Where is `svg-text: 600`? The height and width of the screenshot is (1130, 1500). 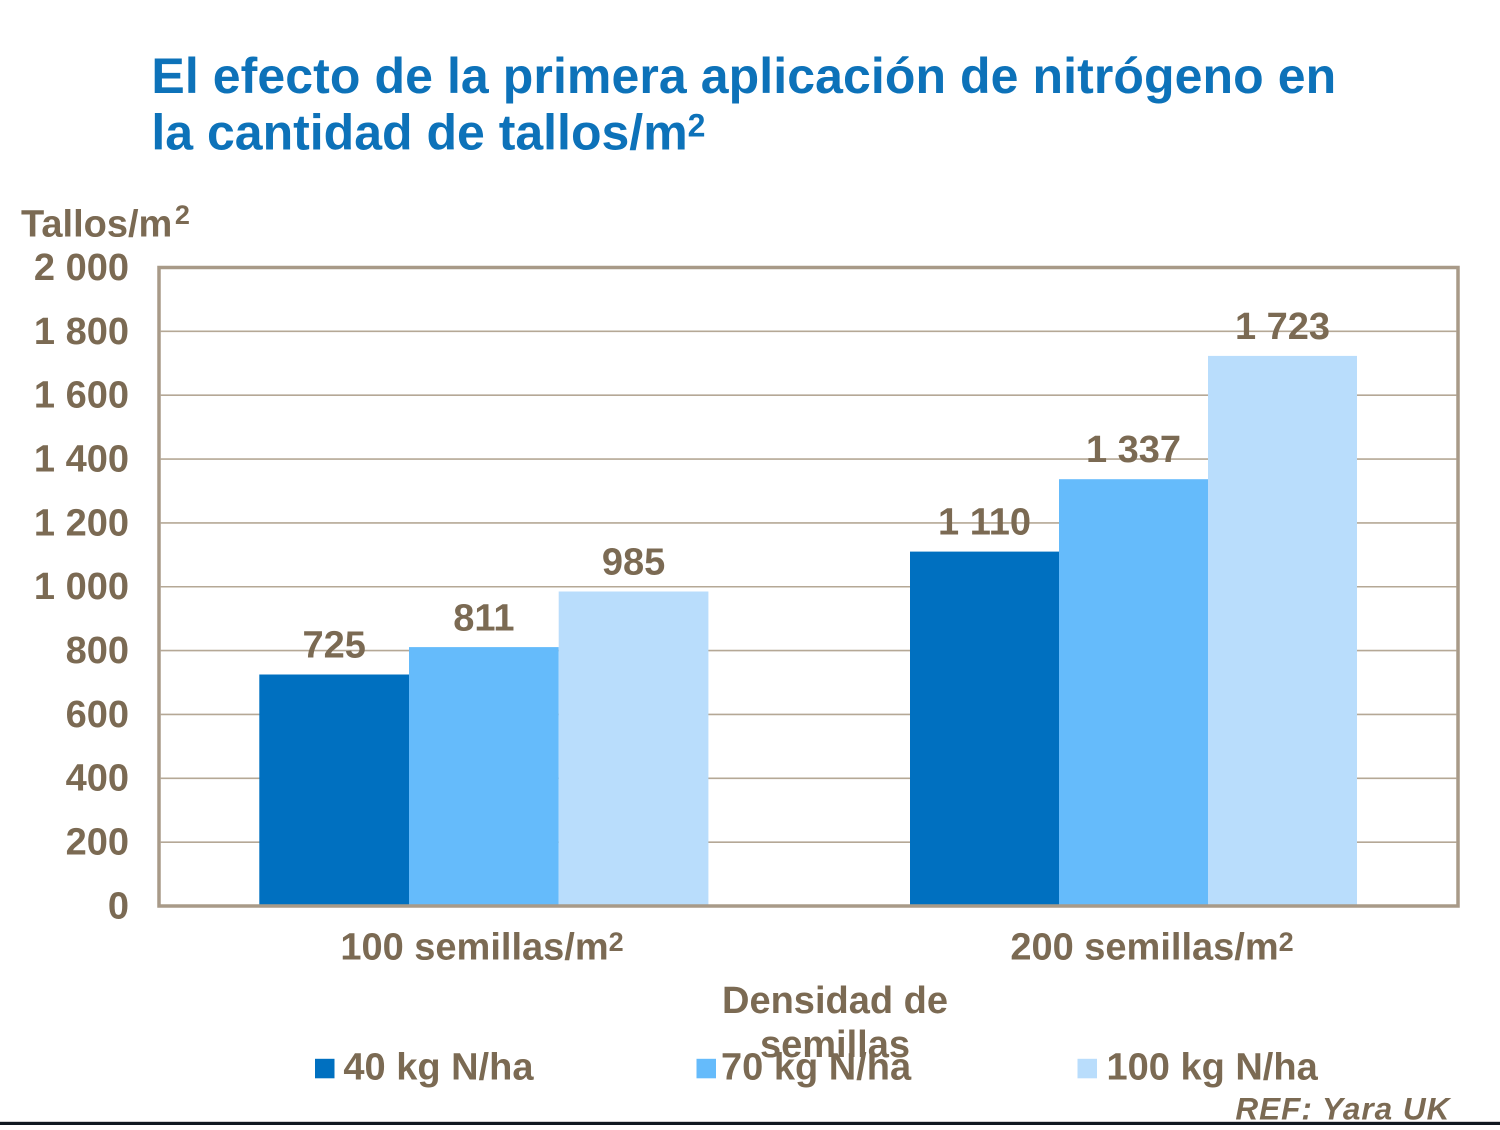 svg-text: 600 is located at coordinates (97, 715).